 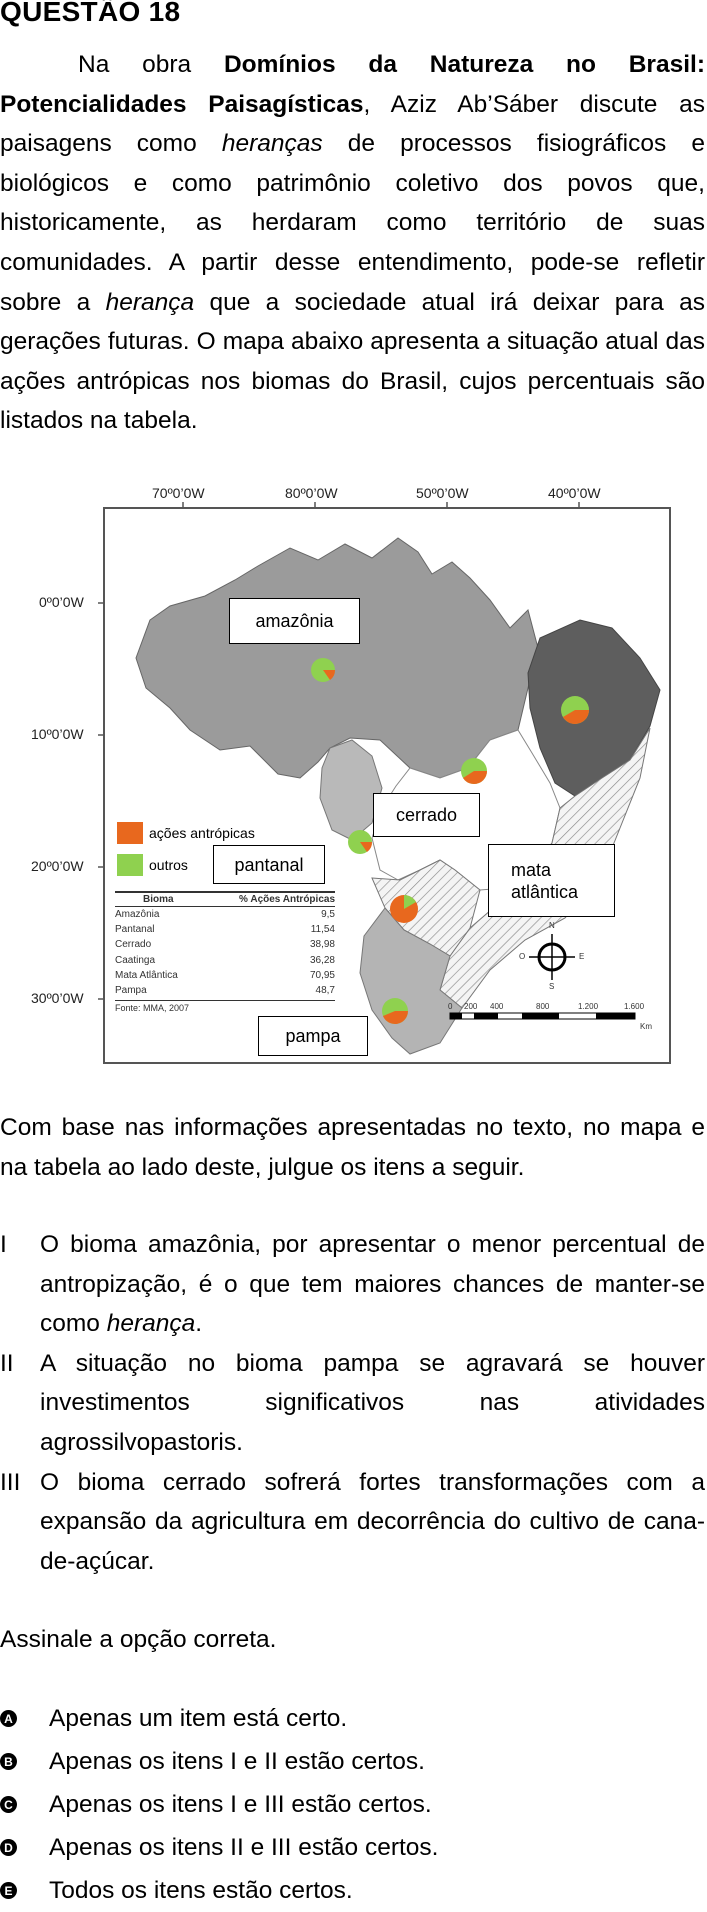 What do you see at coordinates (57, 734) in the screenshot?
I see `coord-left-2: 10º0’0W` at bounding box center [57, 734].